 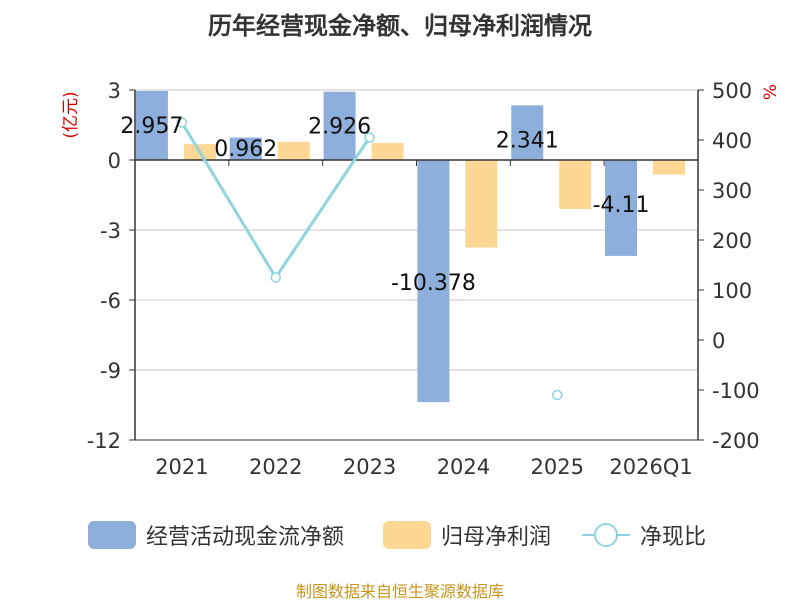 I want to click on legend-swatch-profit, so click(x=407, y=535).